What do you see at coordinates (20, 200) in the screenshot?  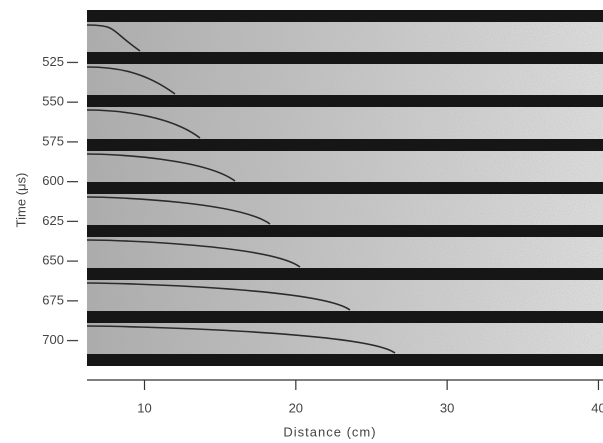 I see `y-axis-label: Time (μs)` at bounding box center [20, 200].